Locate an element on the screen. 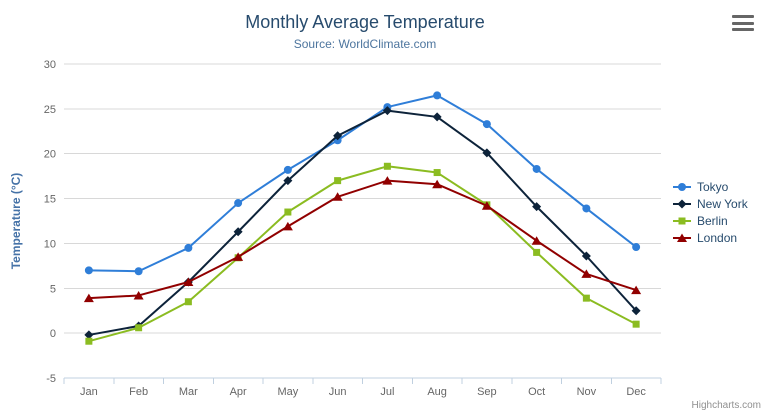  x-tick-label: Apr is located at coordinates (238, 392).